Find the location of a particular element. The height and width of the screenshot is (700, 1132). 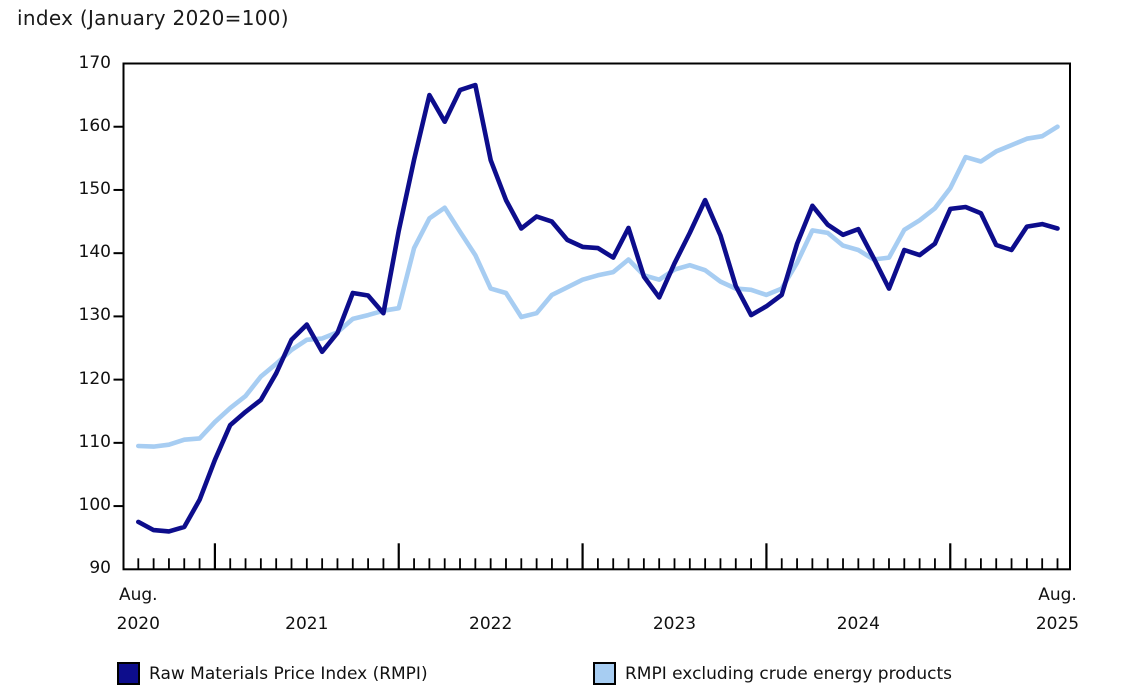

legend-item-rmpi: Raw Materials Price Index (RMPI) is located at coordinates (272, 673).